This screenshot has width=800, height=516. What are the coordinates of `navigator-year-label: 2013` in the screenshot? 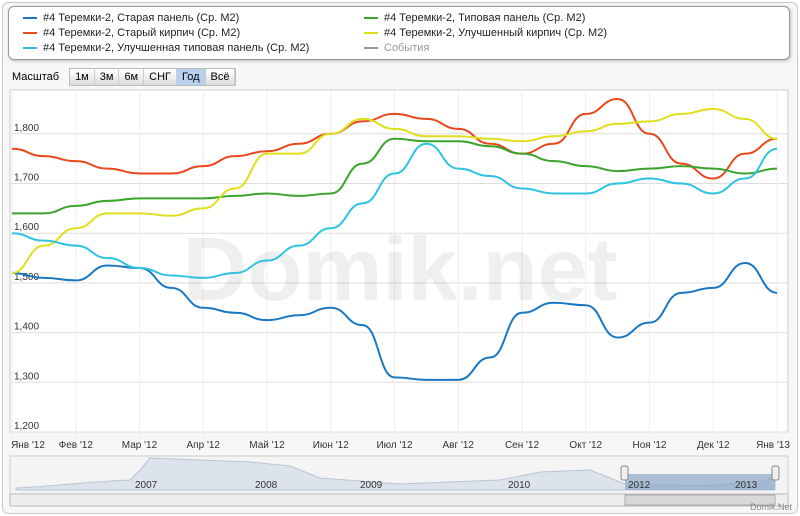 It's located at (746, 485).